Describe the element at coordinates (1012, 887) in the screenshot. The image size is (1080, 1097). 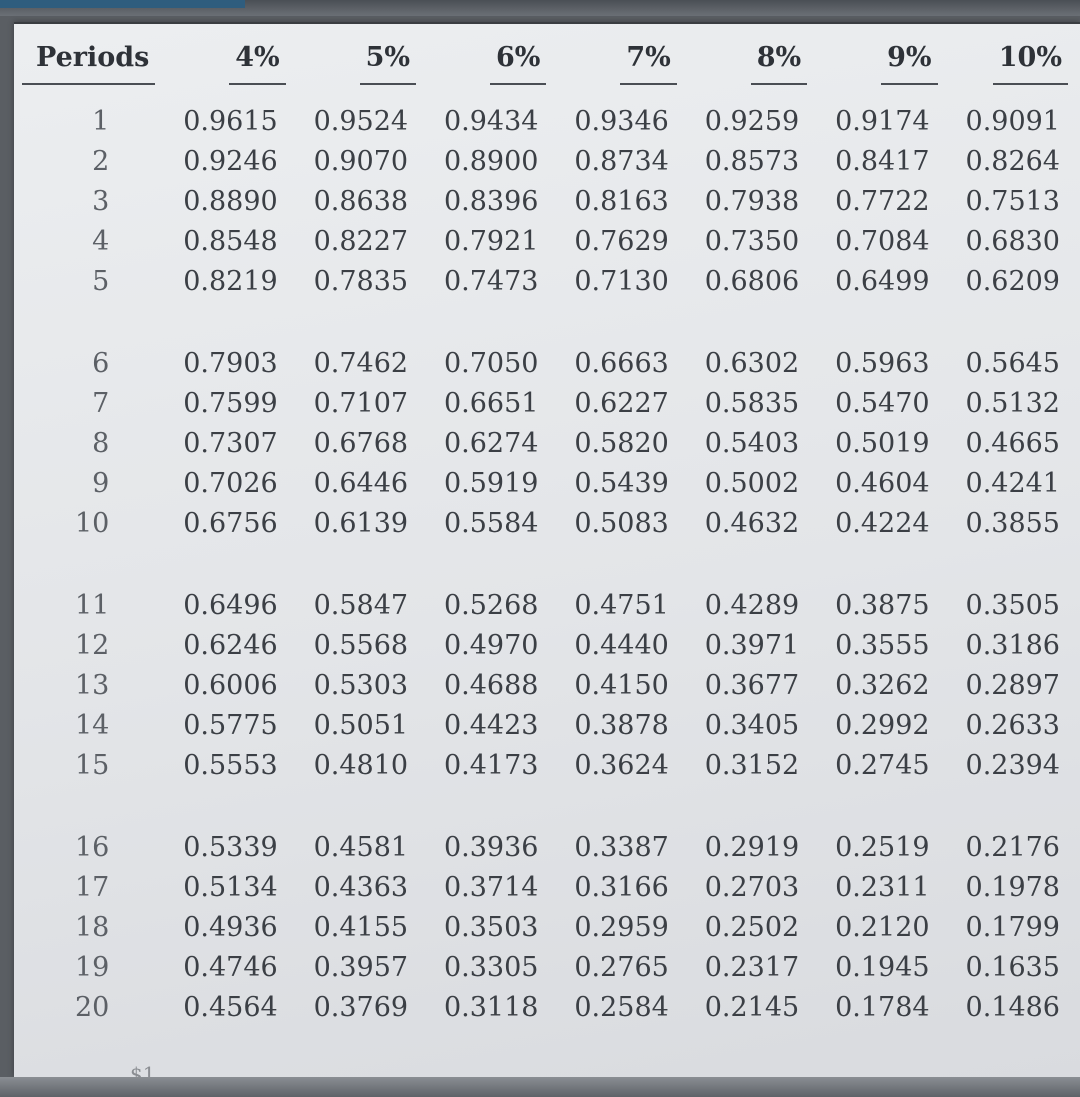
I see `factor-cell: 0.1978` at that location.